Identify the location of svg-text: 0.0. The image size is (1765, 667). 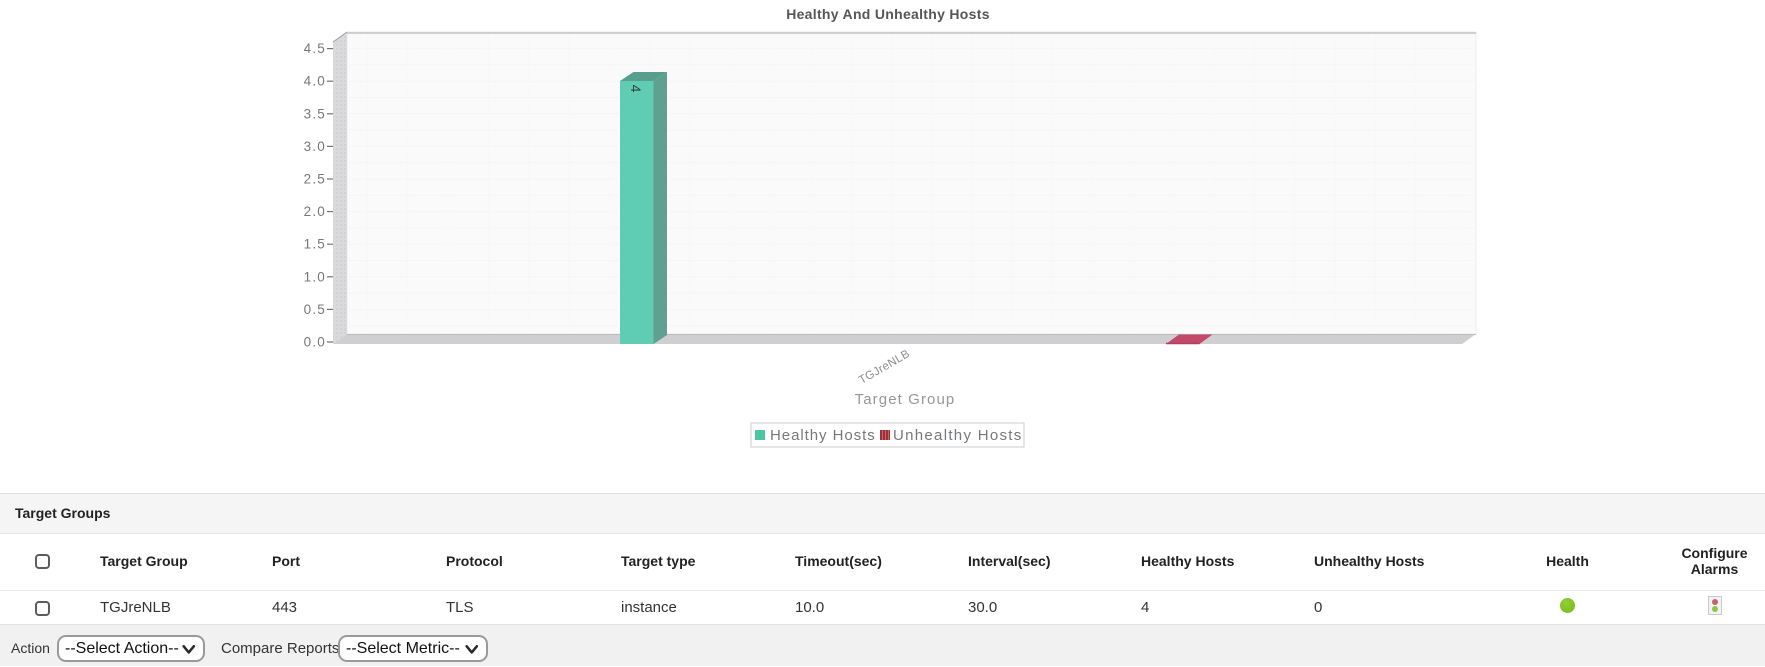
(315, 342).